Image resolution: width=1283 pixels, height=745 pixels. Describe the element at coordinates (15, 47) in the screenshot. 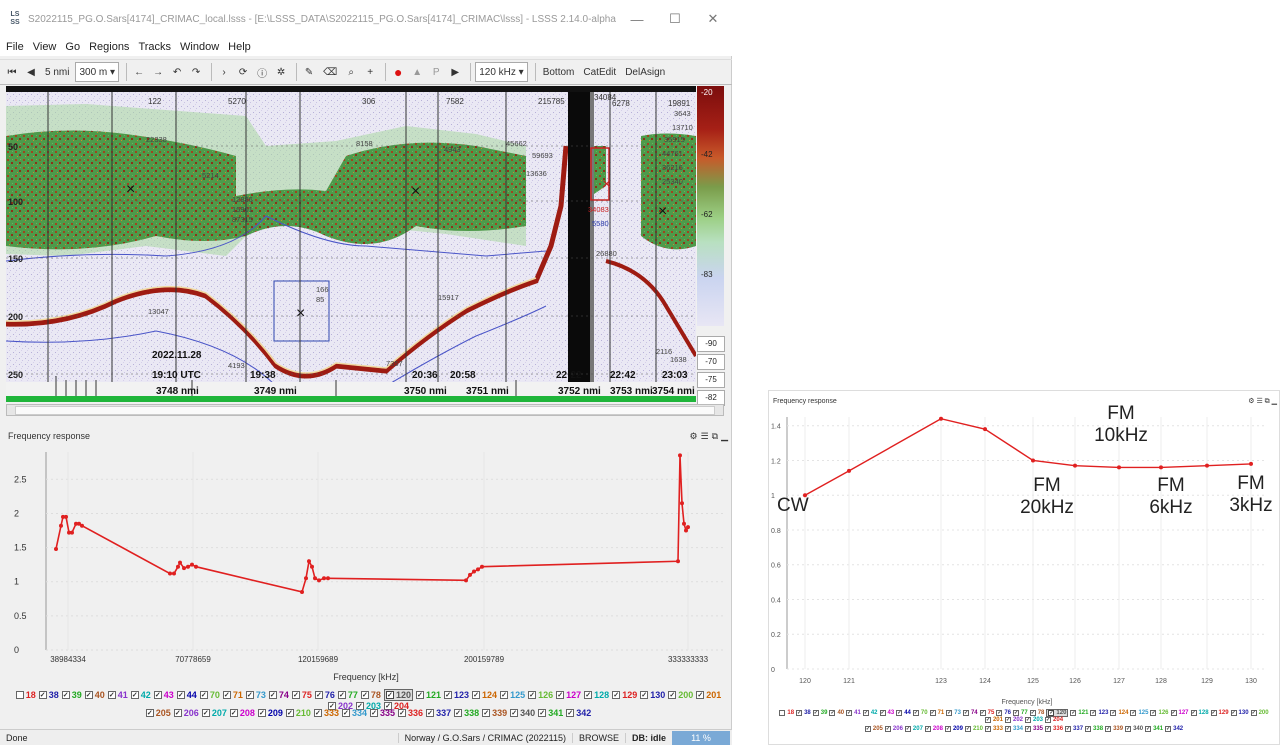

I see `menu-file: File` at that location.